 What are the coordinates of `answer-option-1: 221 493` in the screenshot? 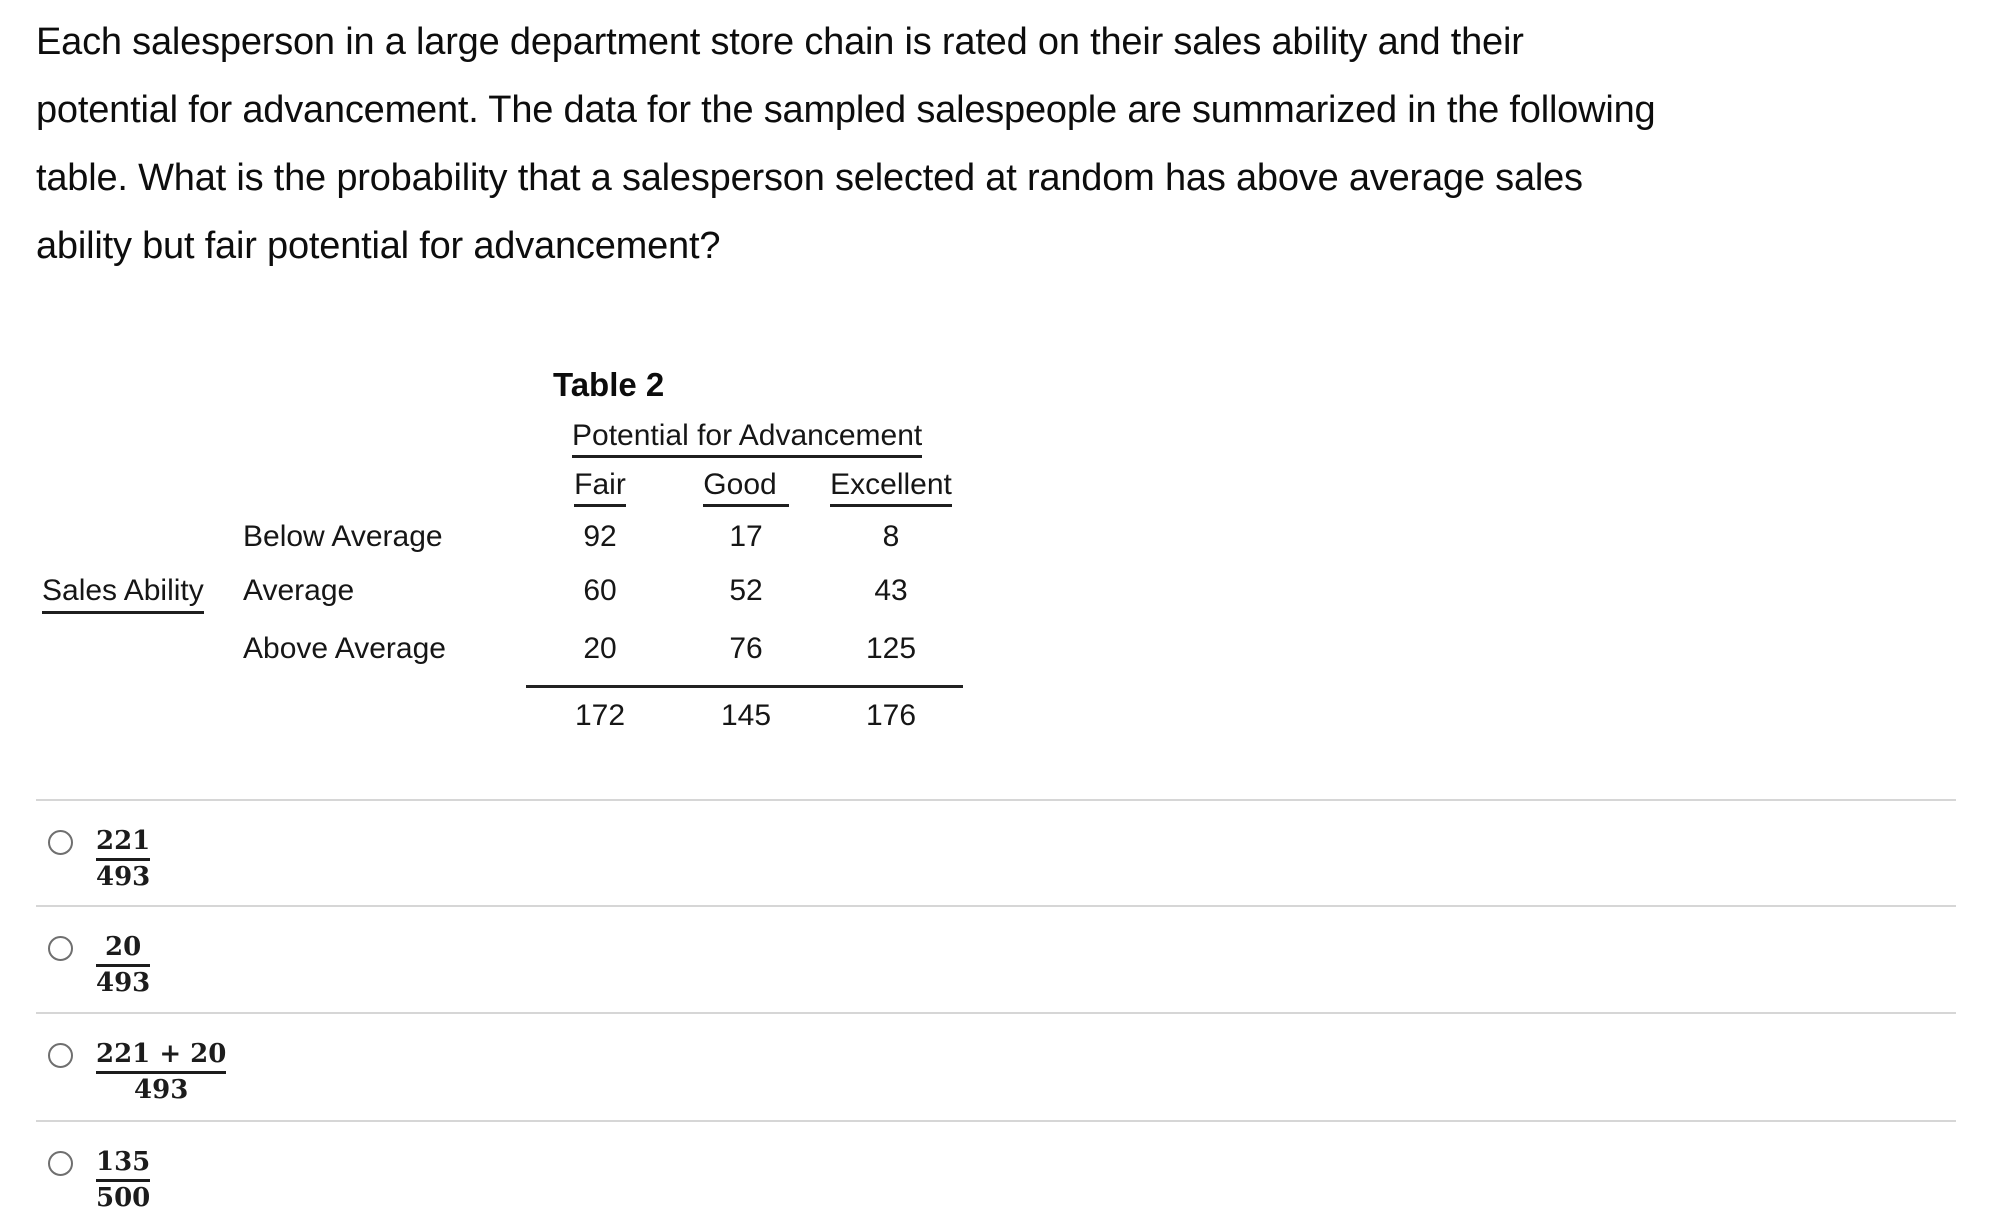 It's located at (996, 852).